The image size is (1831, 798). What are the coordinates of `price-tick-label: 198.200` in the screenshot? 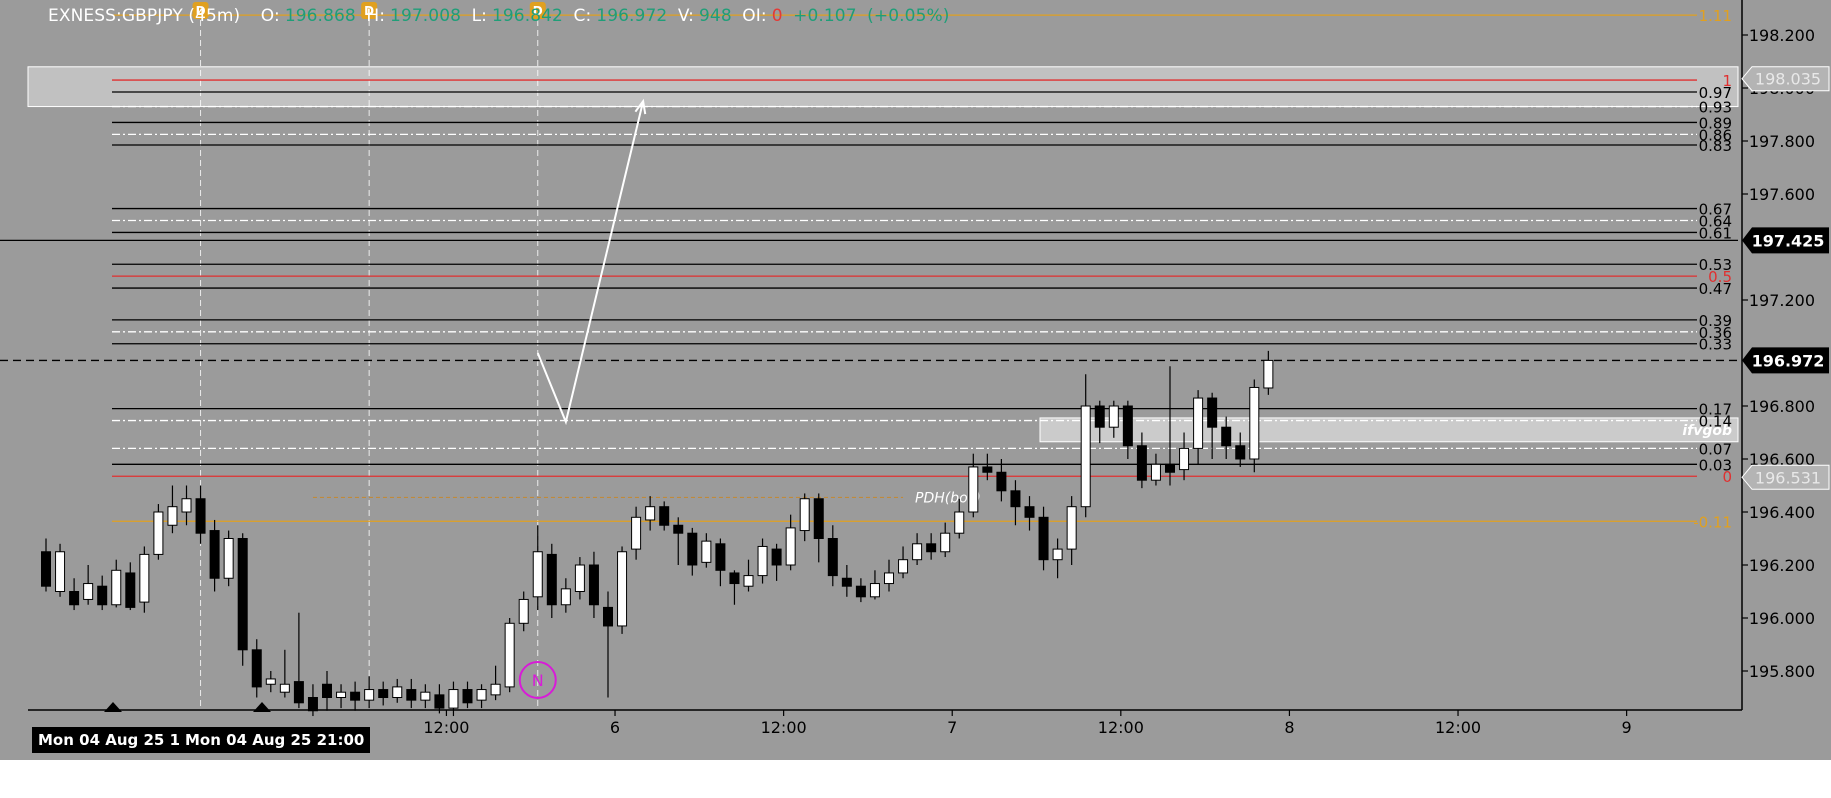 It's located at (1782, 35).